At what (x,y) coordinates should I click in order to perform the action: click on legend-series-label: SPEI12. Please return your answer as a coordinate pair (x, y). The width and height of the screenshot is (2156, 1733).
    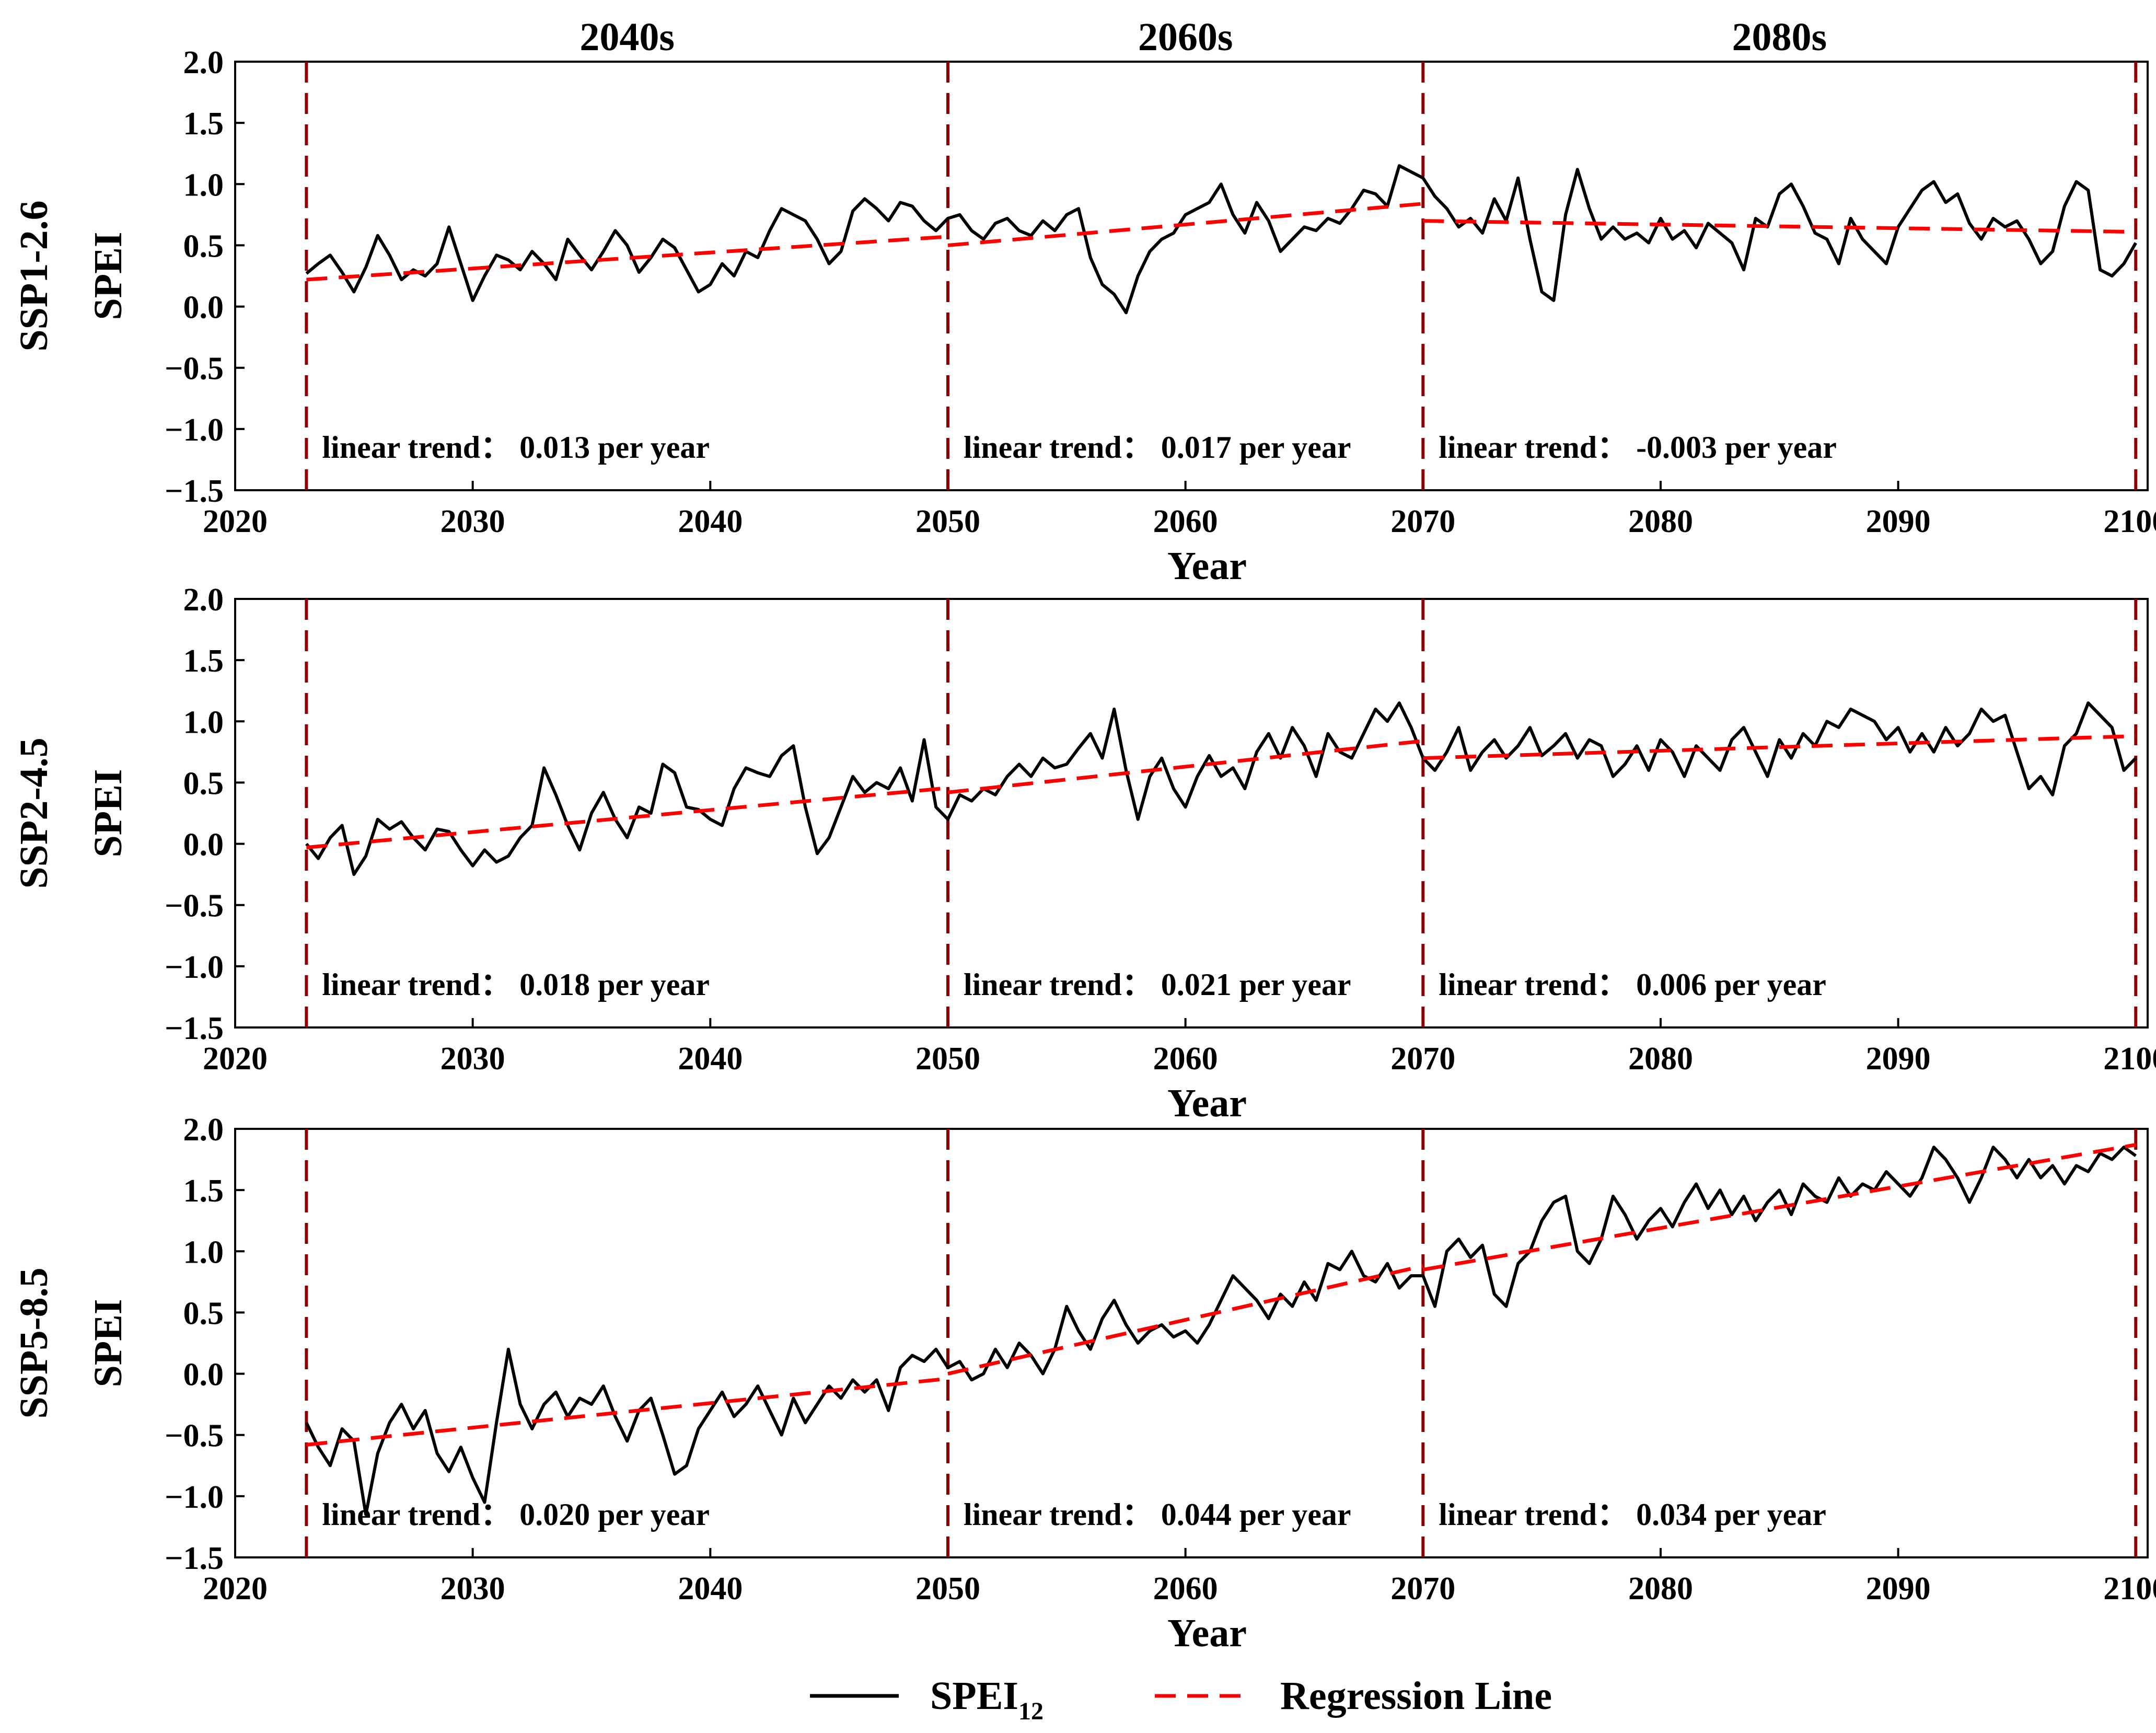
    Looking at the image, I should click on (987, 1699).